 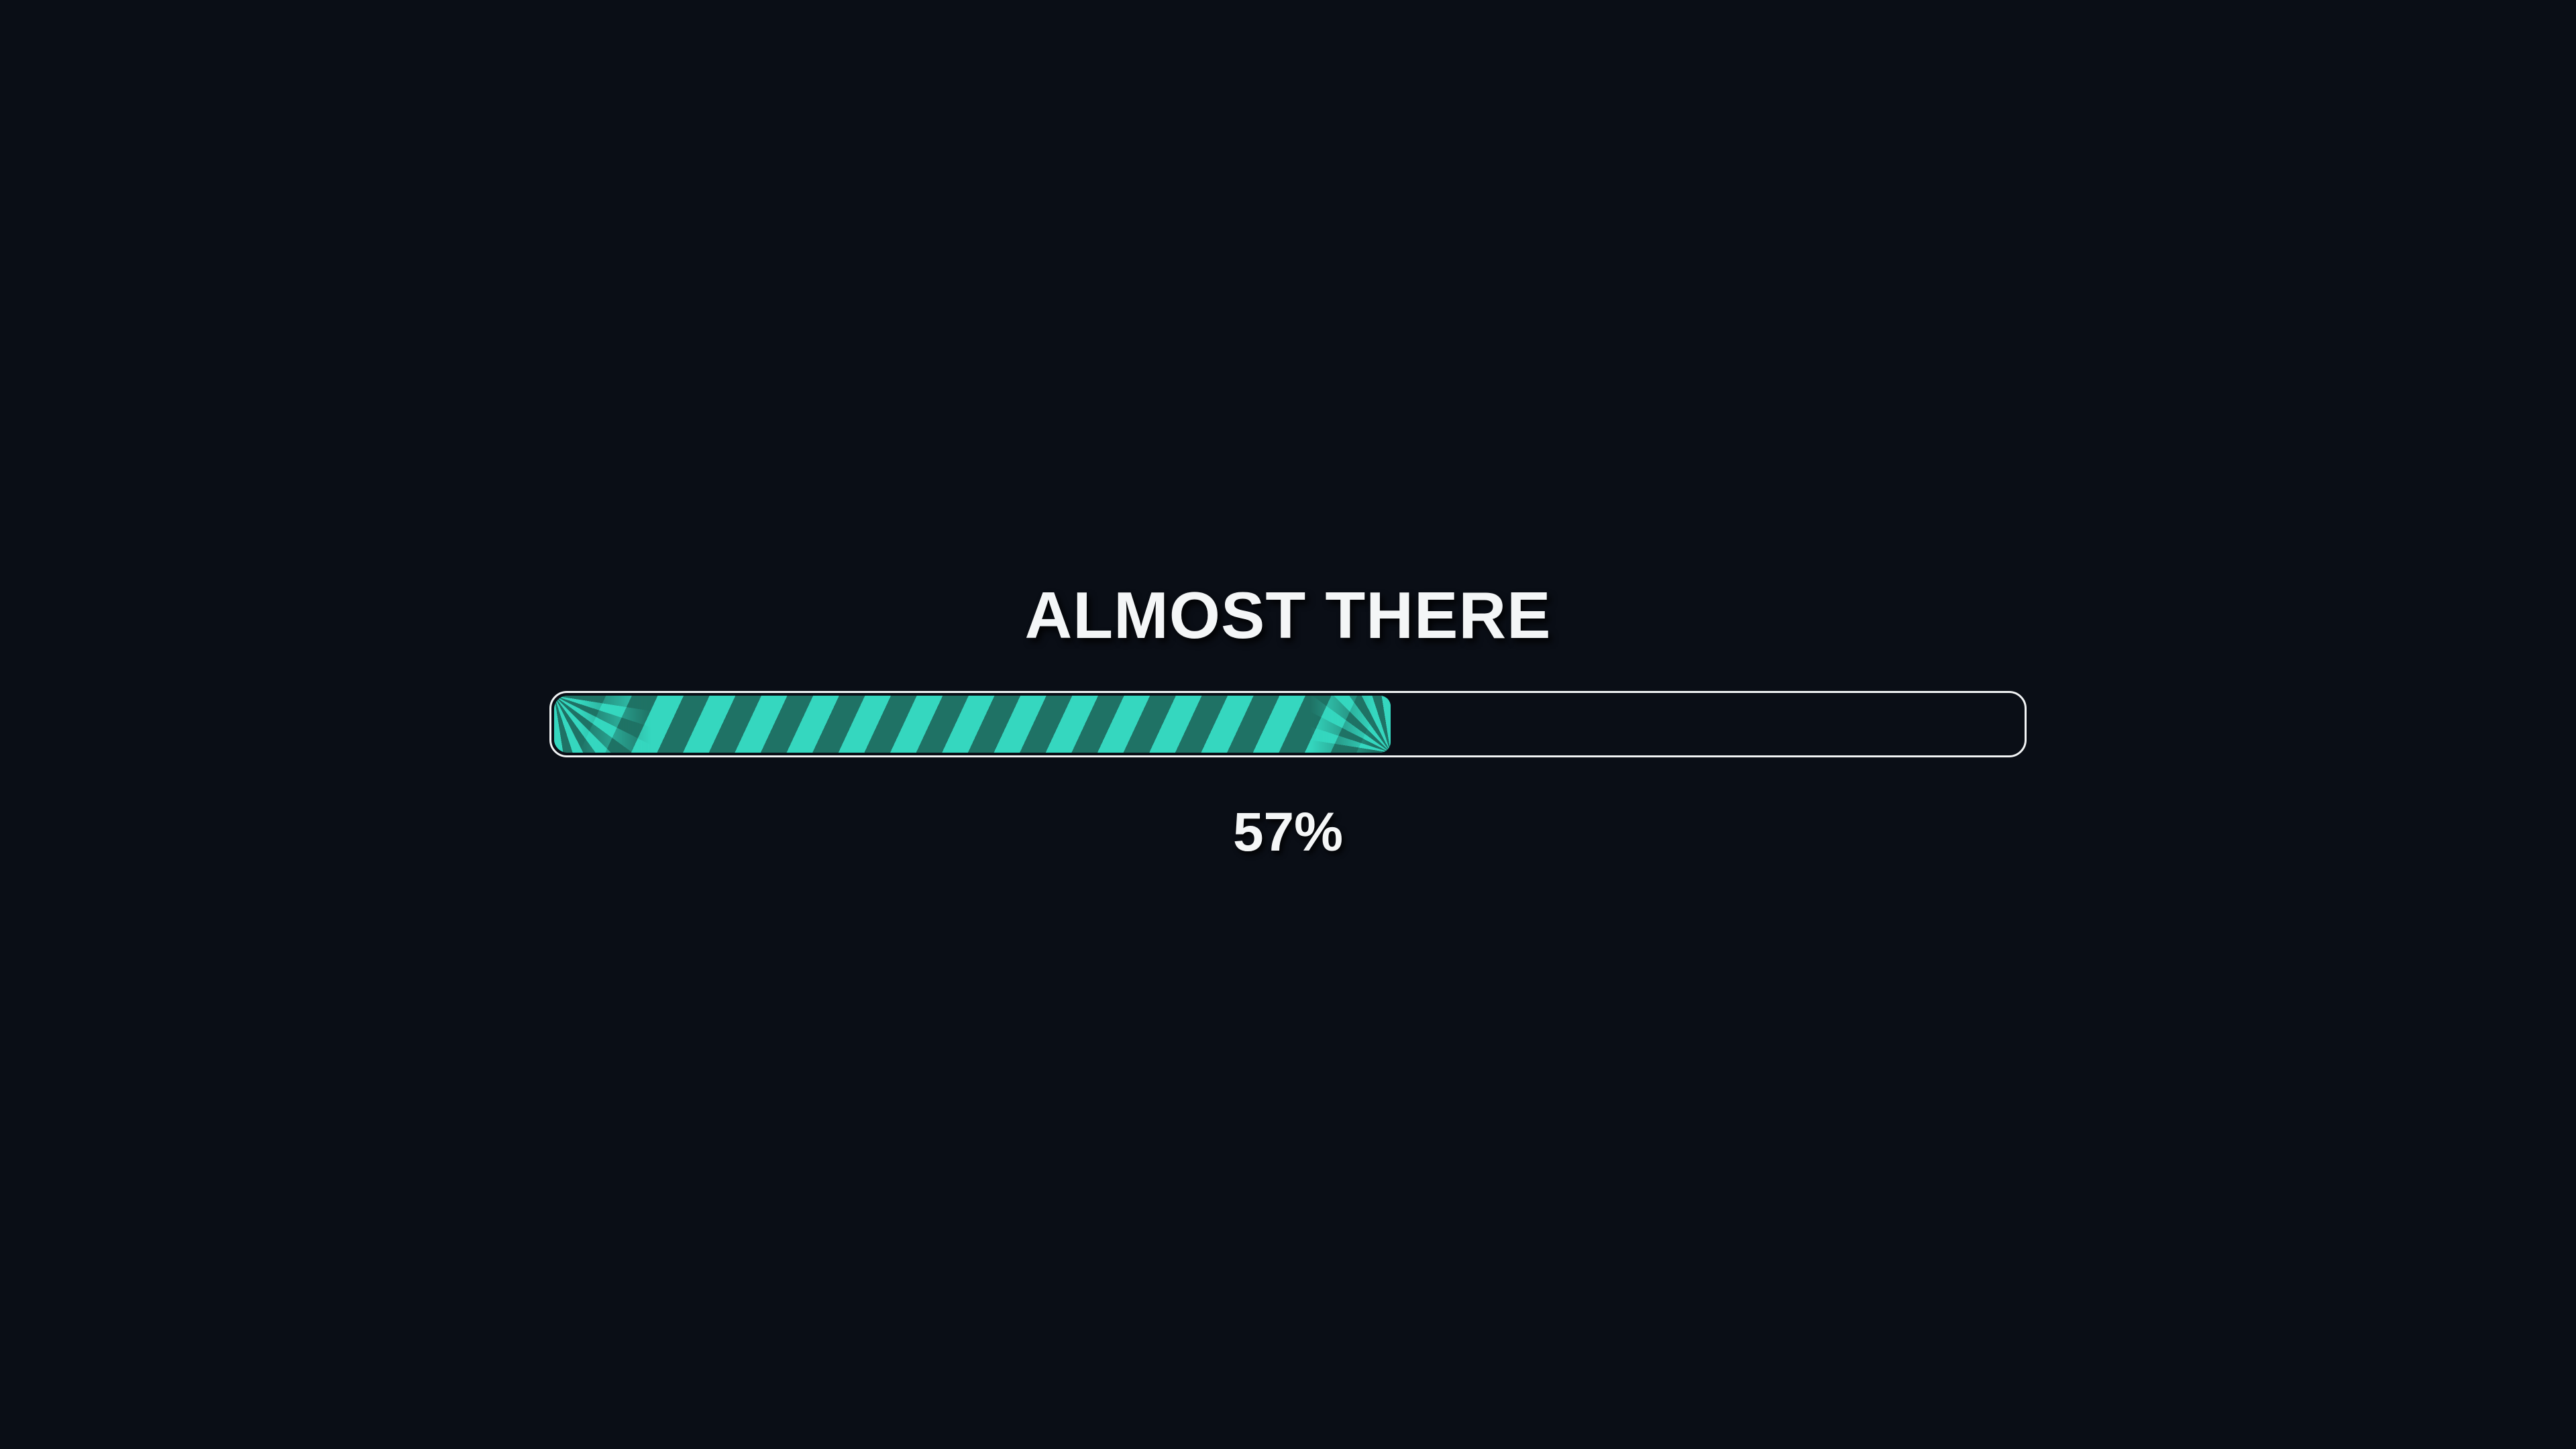 What do you see at coordinates (604, 724) in the screenshot?
I see `progress-fill-left-fan-pattern` at bounding box center [604, 724].